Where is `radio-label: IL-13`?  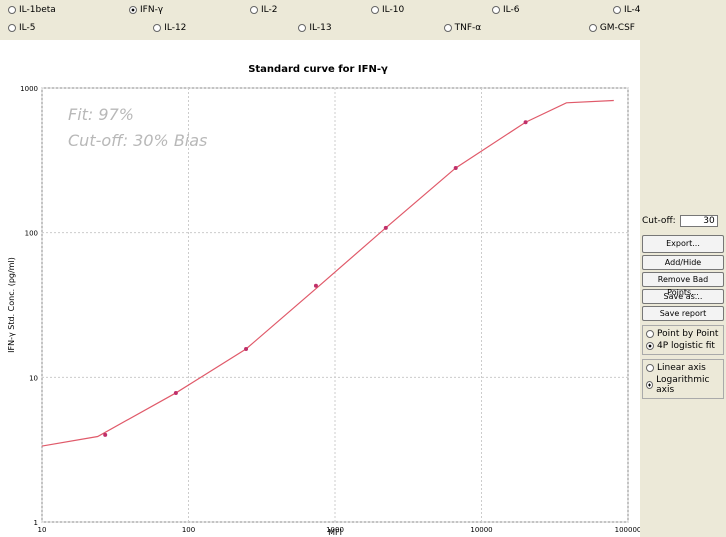
radio-label: IL-13 is located at coordinates (320, 28).